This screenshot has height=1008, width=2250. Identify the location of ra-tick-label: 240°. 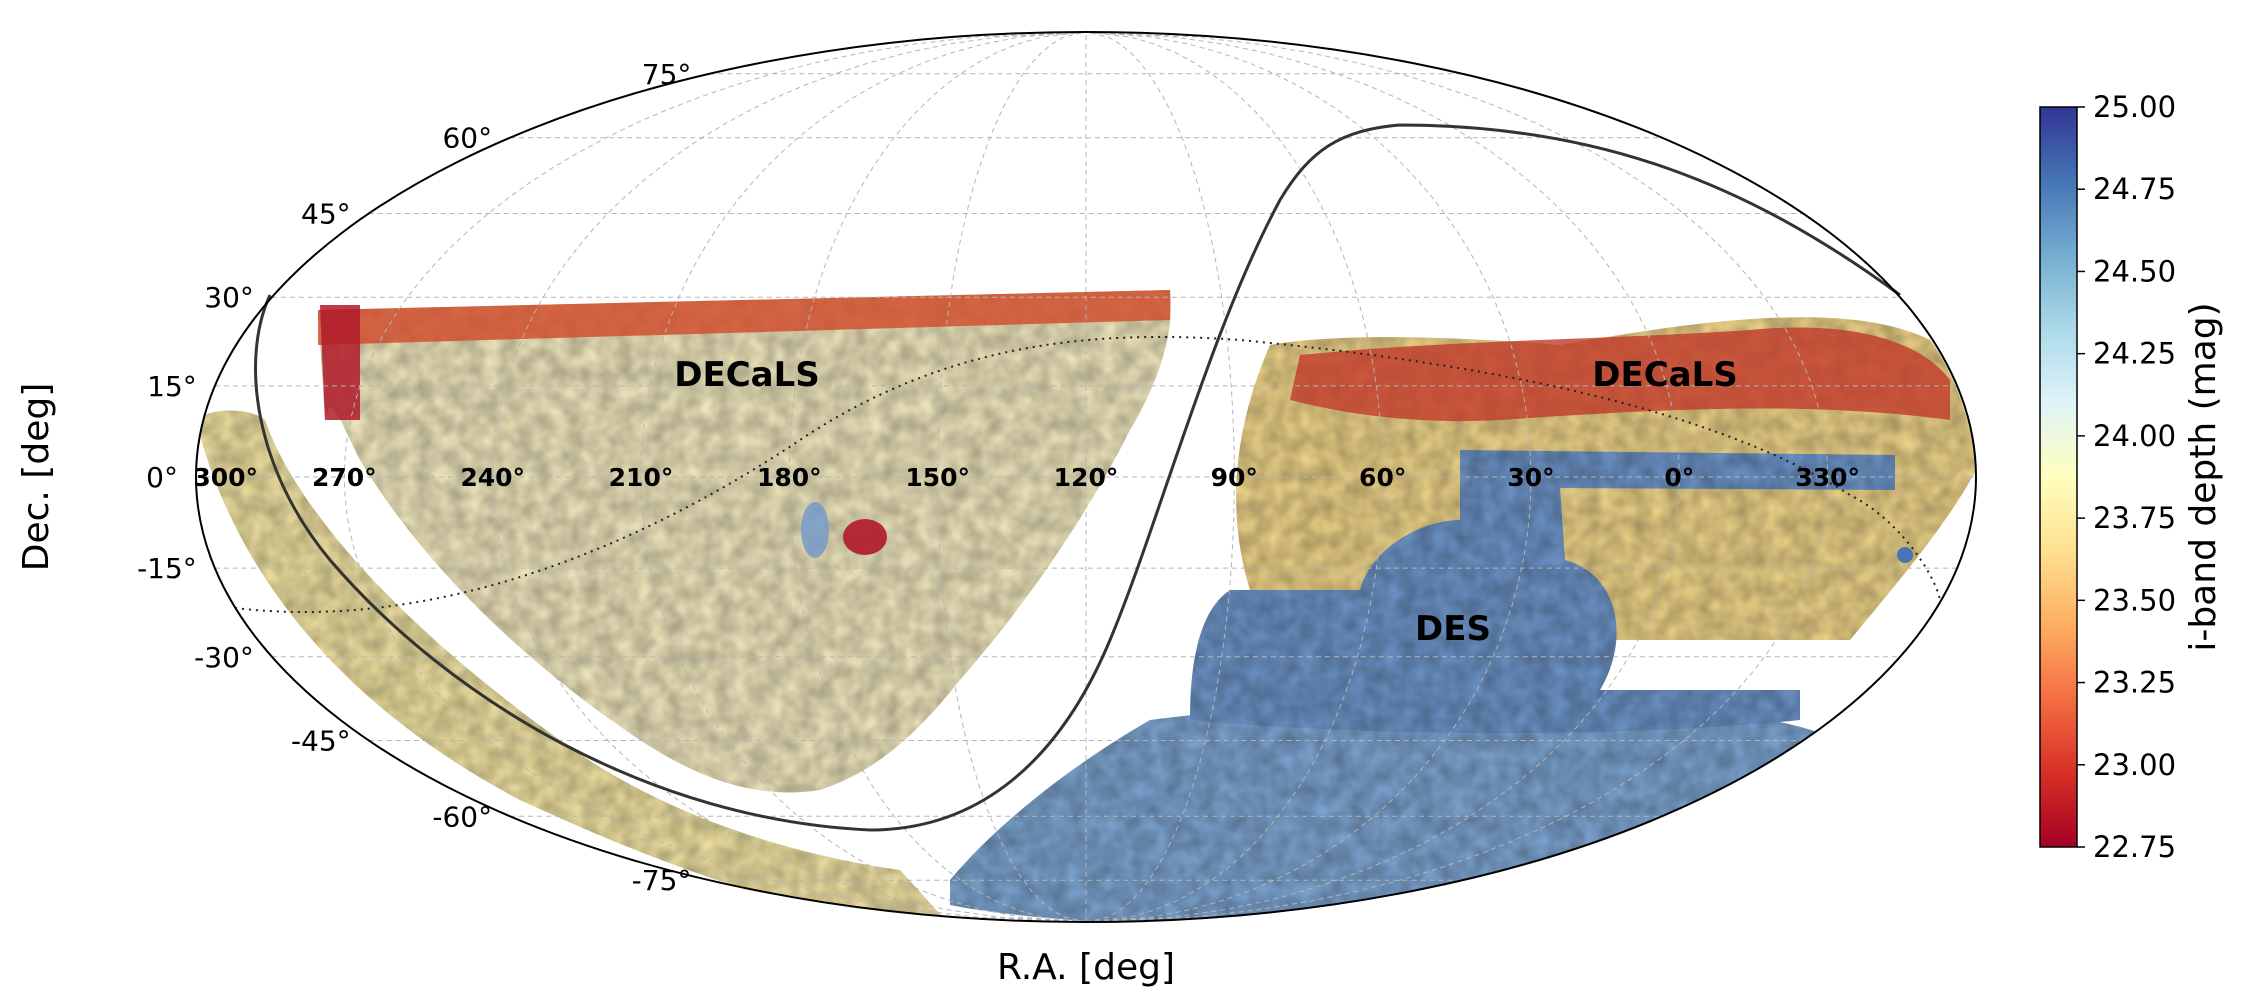
(492, 477).